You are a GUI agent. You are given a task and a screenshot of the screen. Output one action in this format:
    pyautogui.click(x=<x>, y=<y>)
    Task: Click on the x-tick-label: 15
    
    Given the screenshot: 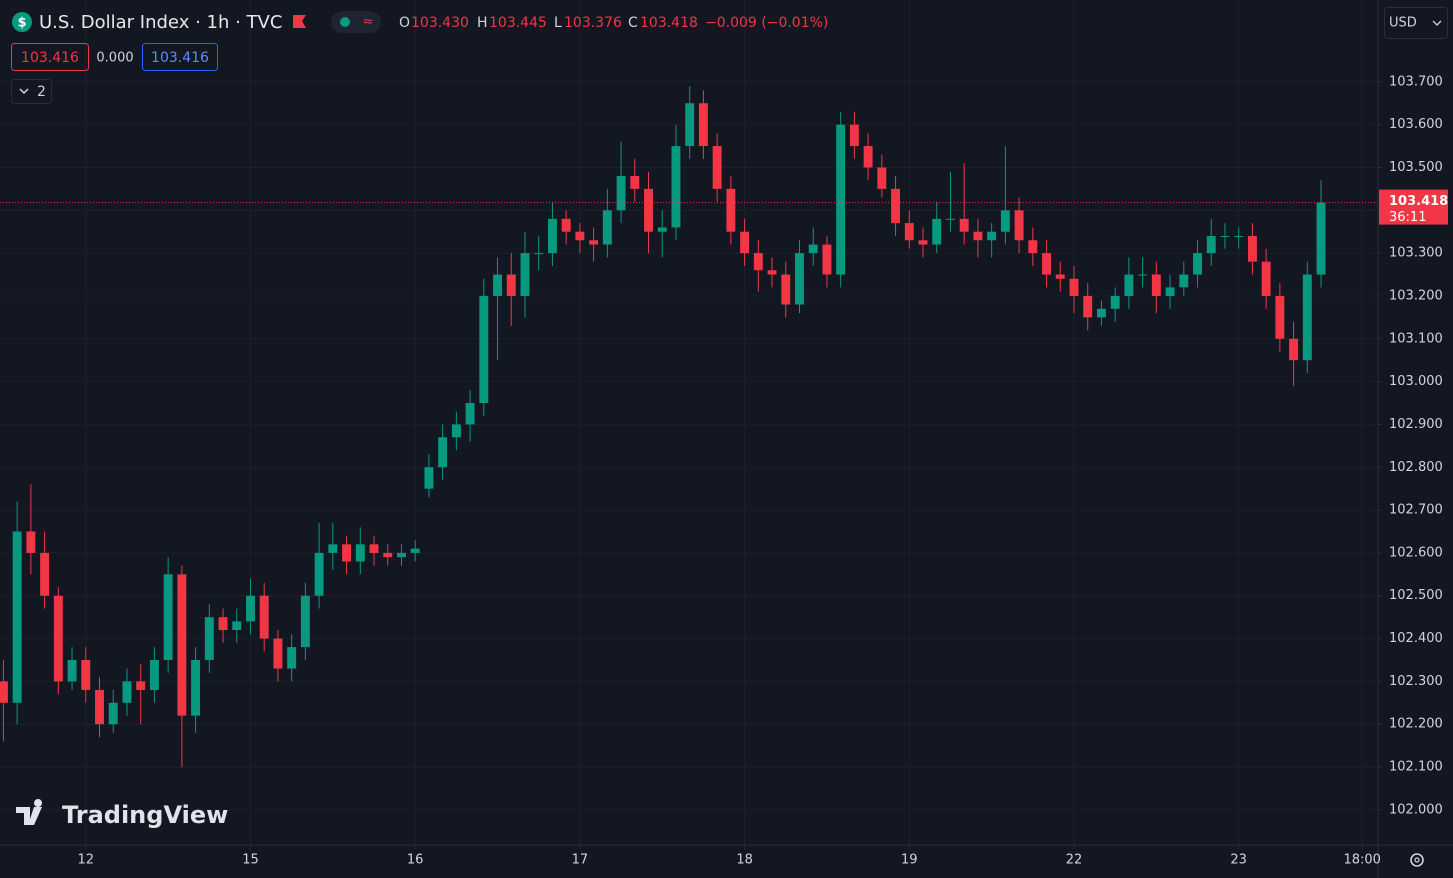 What is the action you would take?
    pyautogui.click(x=250, y=860)
    